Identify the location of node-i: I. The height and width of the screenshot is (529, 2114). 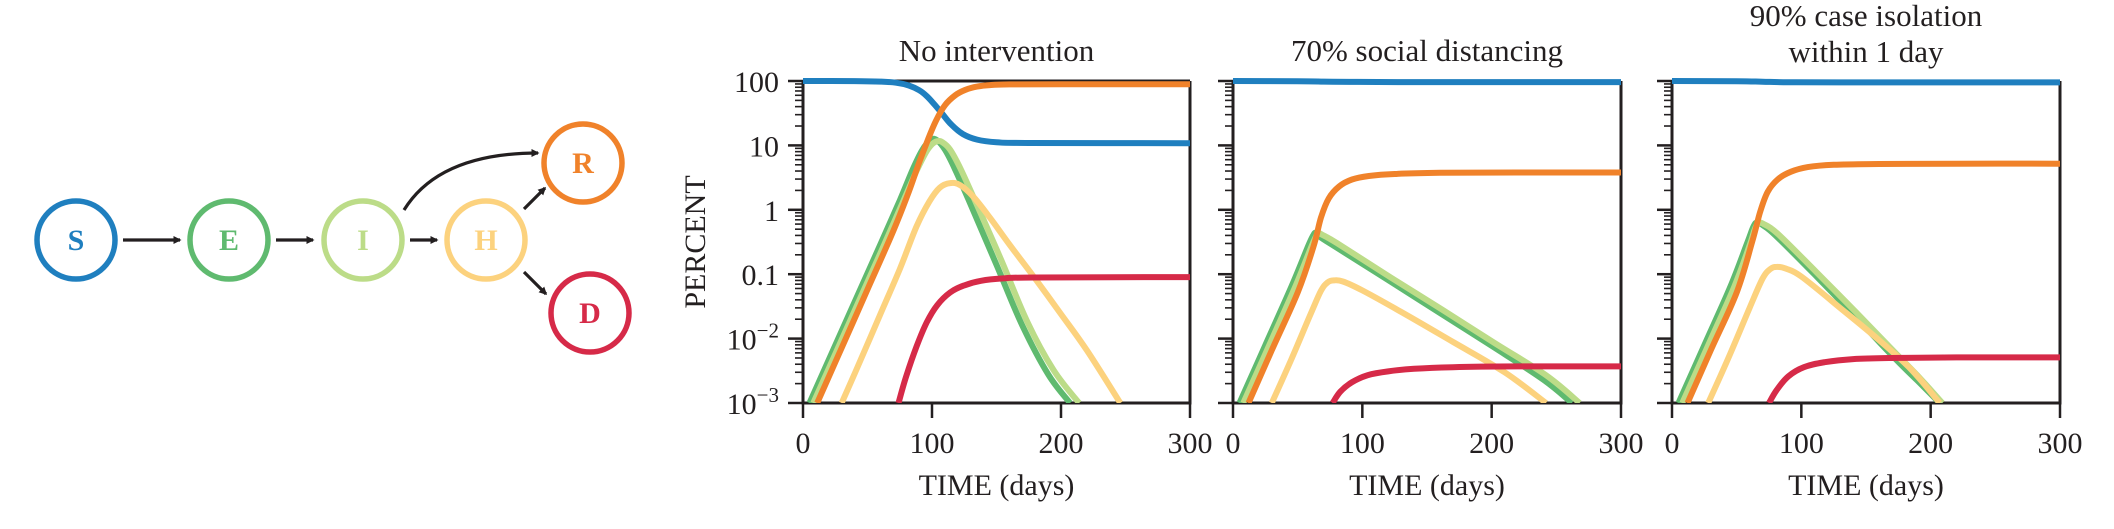
(363, 240).